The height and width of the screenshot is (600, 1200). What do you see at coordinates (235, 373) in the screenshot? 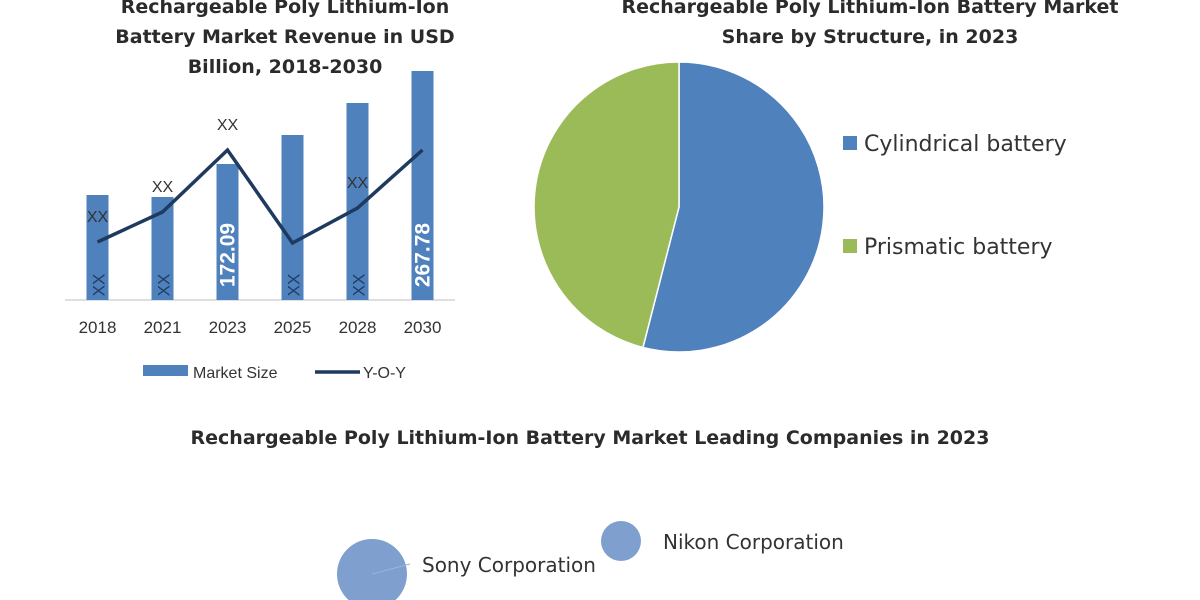
I see `legend-market-size-label: Market Size` at bounding box center [235, 373].